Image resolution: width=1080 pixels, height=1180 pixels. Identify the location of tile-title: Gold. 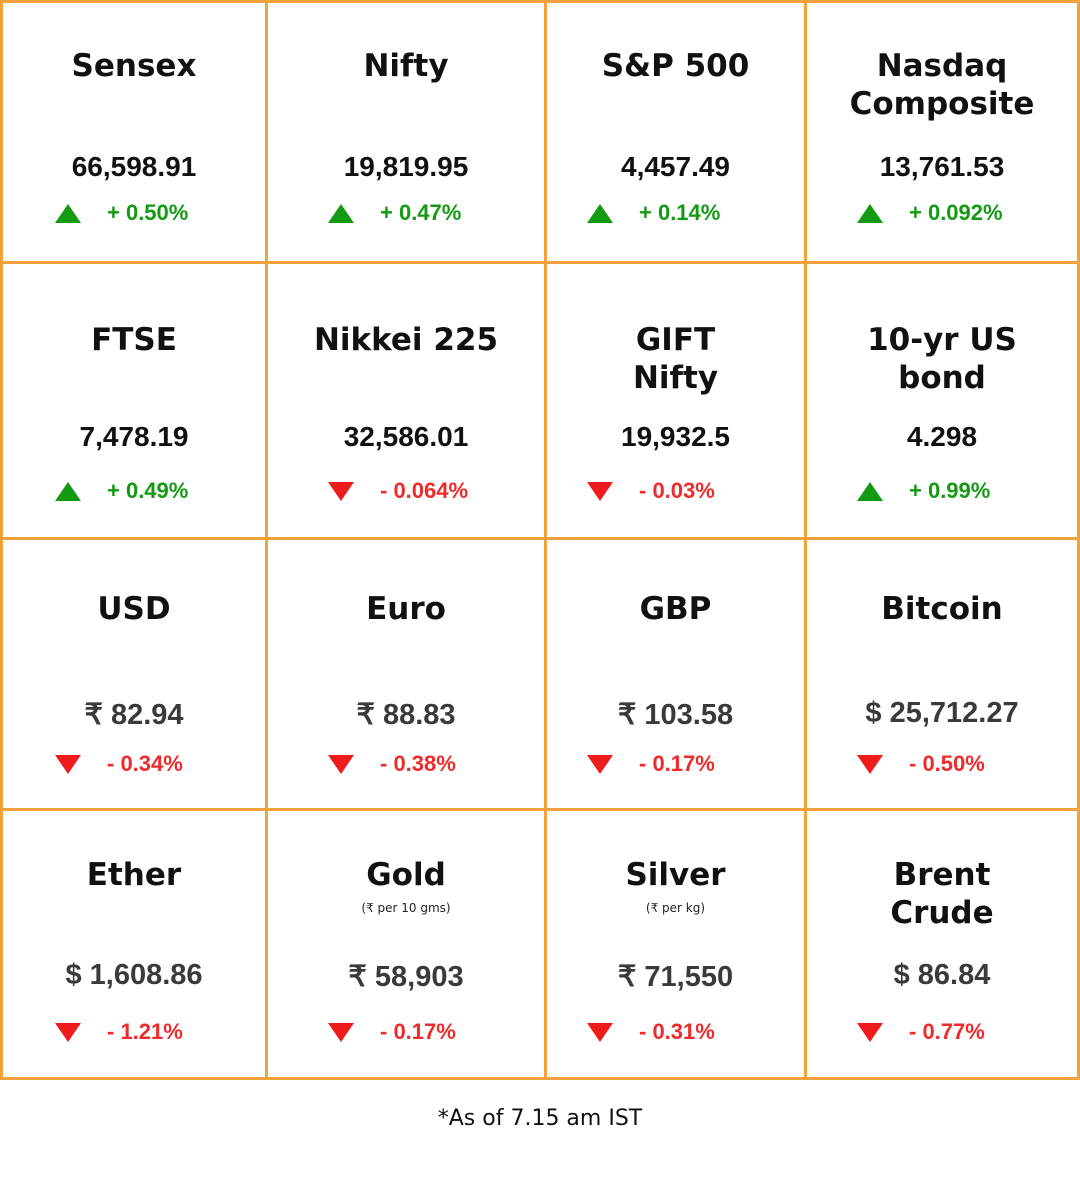
(406, 875).